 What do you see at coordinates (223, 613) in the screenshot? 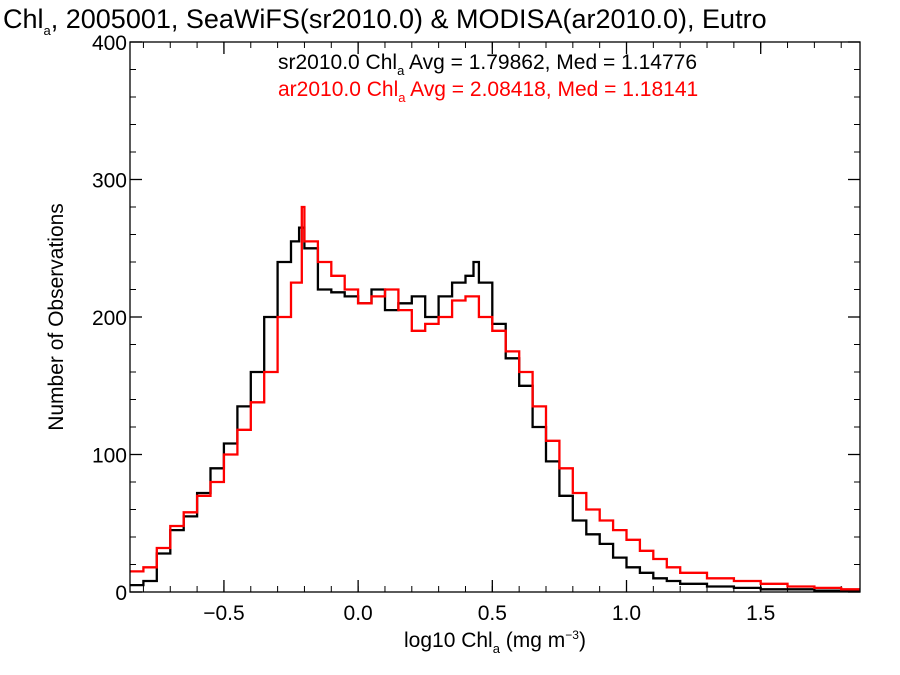
I see `x-tick-label: −0.5` at bounding box center [223, 613].